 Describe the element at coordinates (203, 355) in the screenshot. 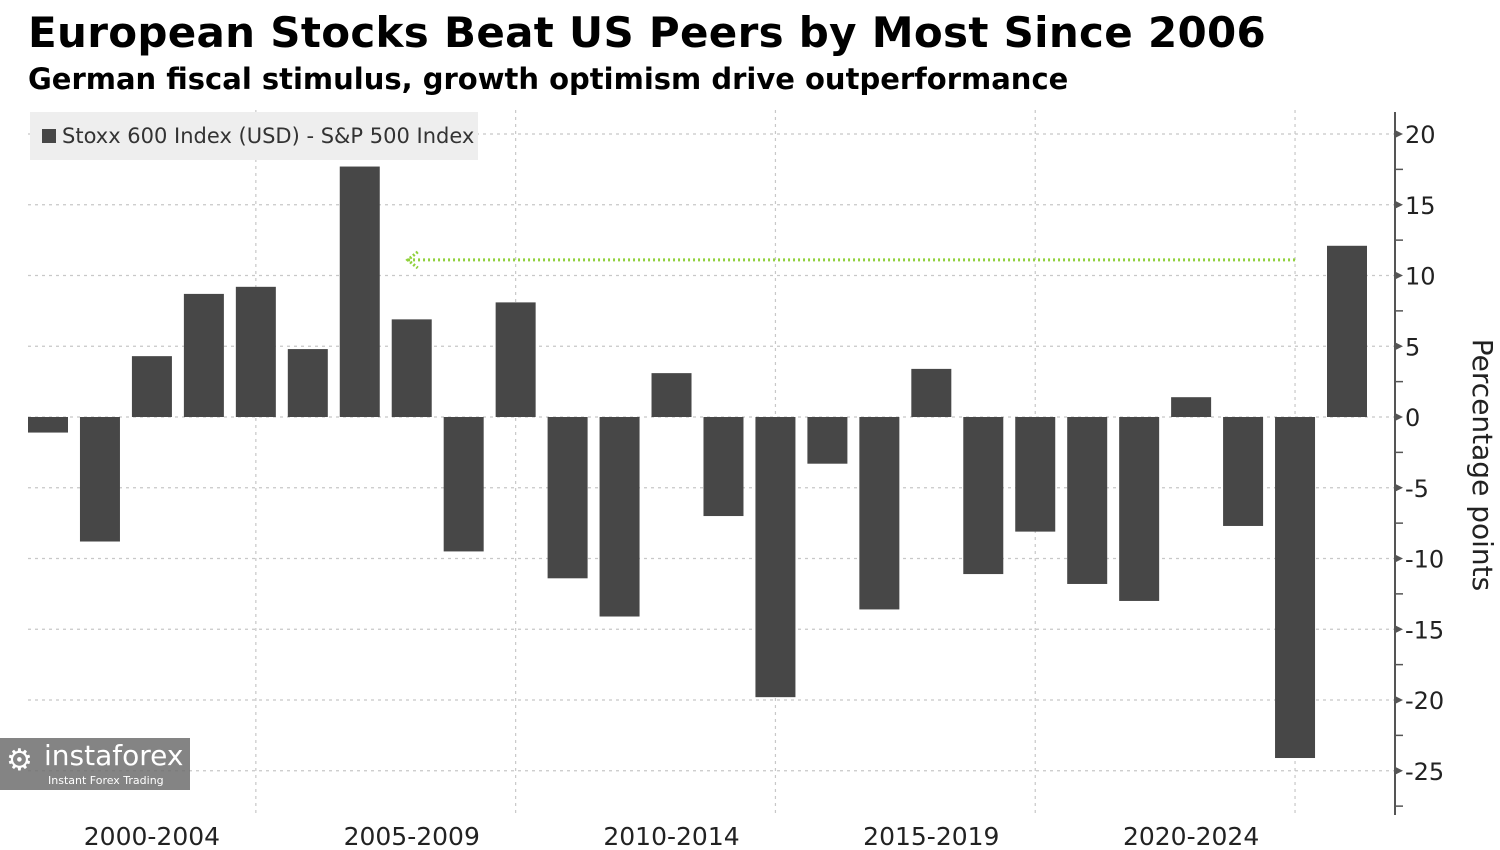

I see `bar-2003` at that location.